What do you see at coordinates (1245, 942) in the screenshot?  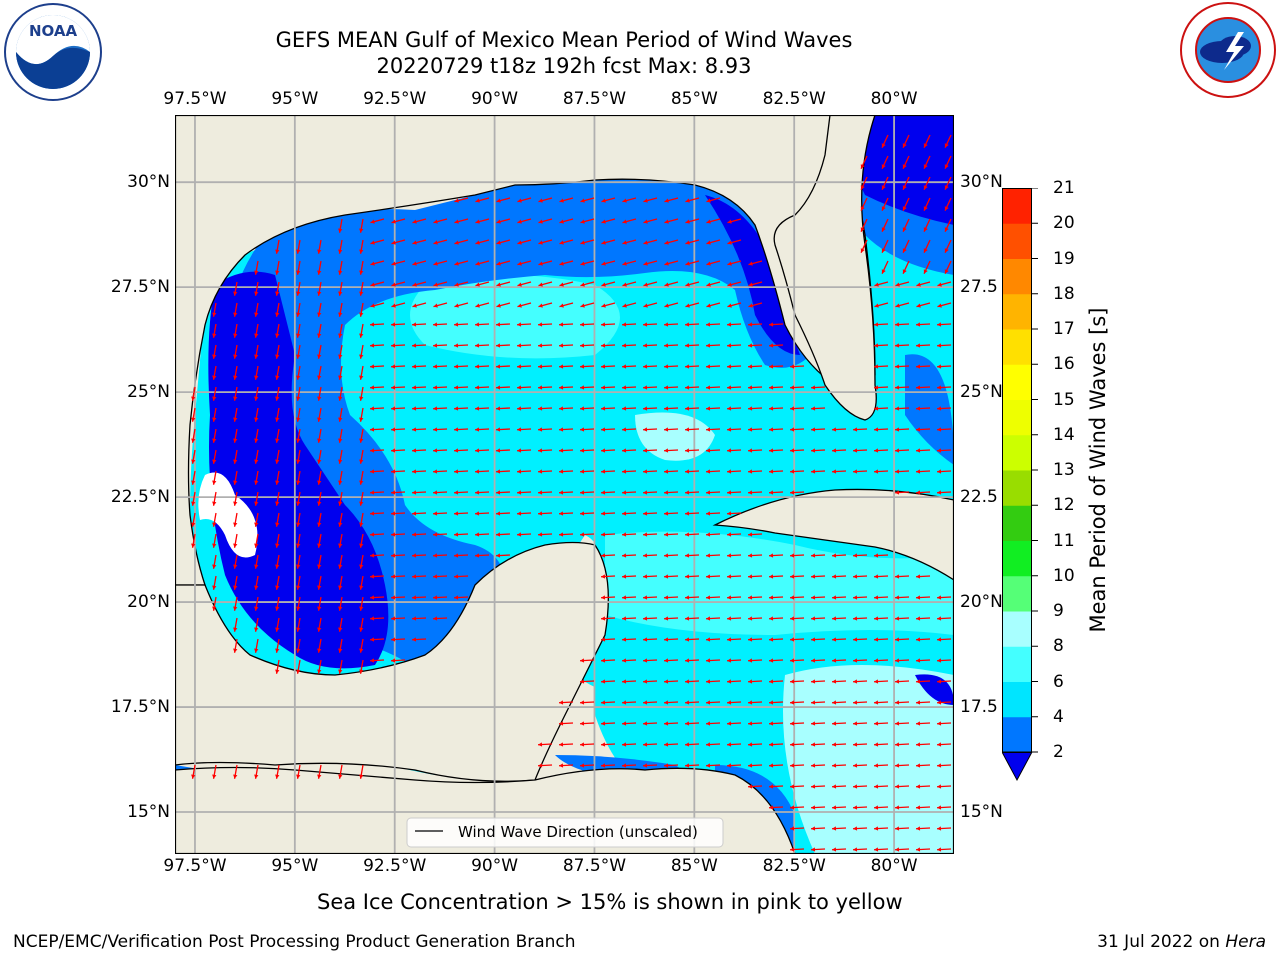 I see `host-name: Hera` at bounding box center [1245, 942].